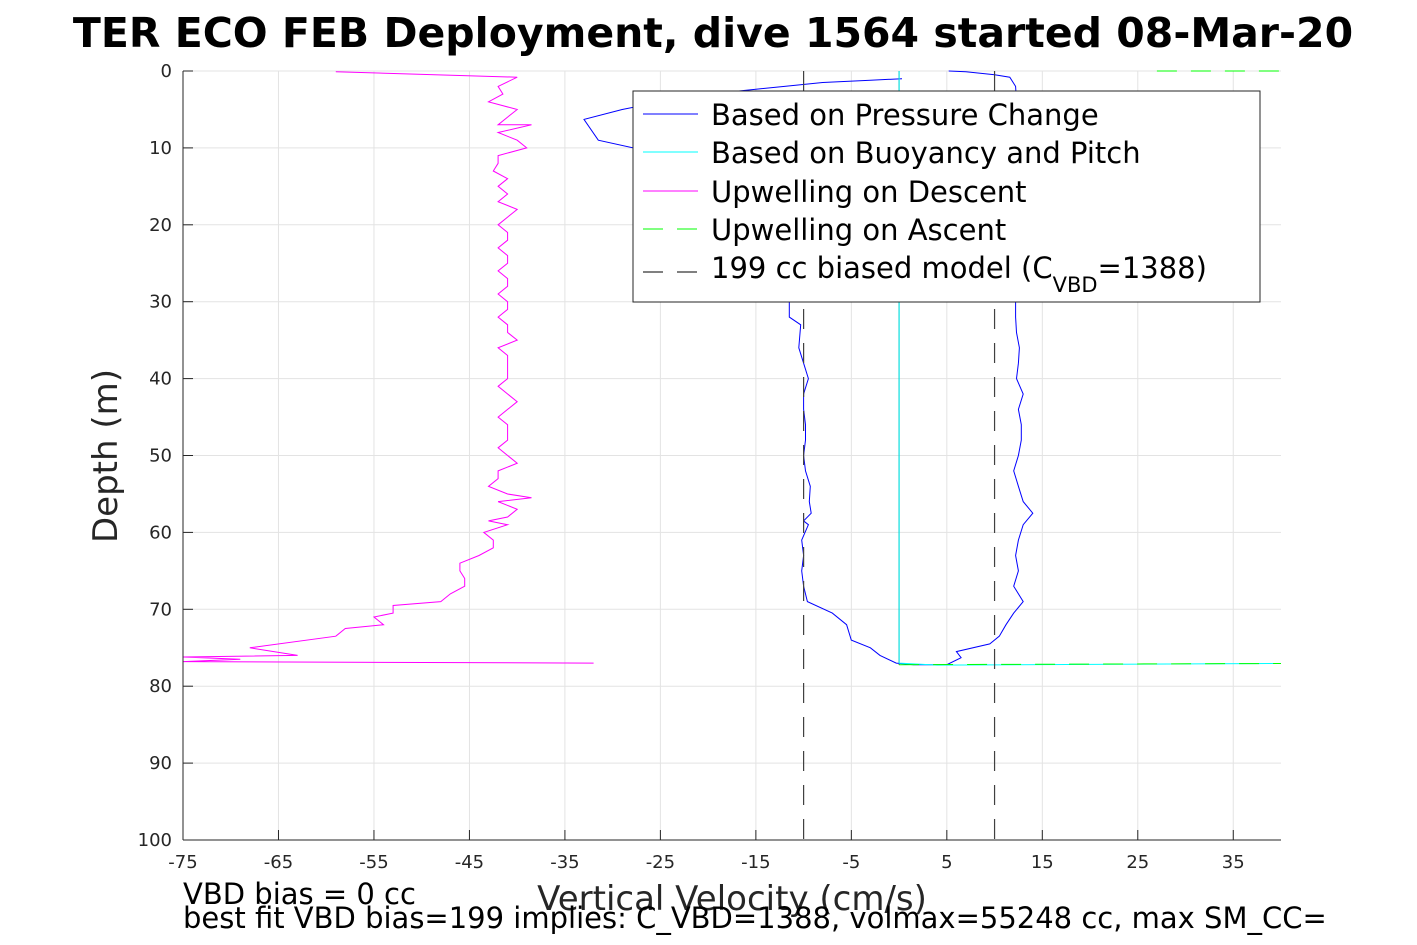 The height and width of the screenshot is (945, 1417). I want to click on y-tick-label: 40, so click(160, 379).